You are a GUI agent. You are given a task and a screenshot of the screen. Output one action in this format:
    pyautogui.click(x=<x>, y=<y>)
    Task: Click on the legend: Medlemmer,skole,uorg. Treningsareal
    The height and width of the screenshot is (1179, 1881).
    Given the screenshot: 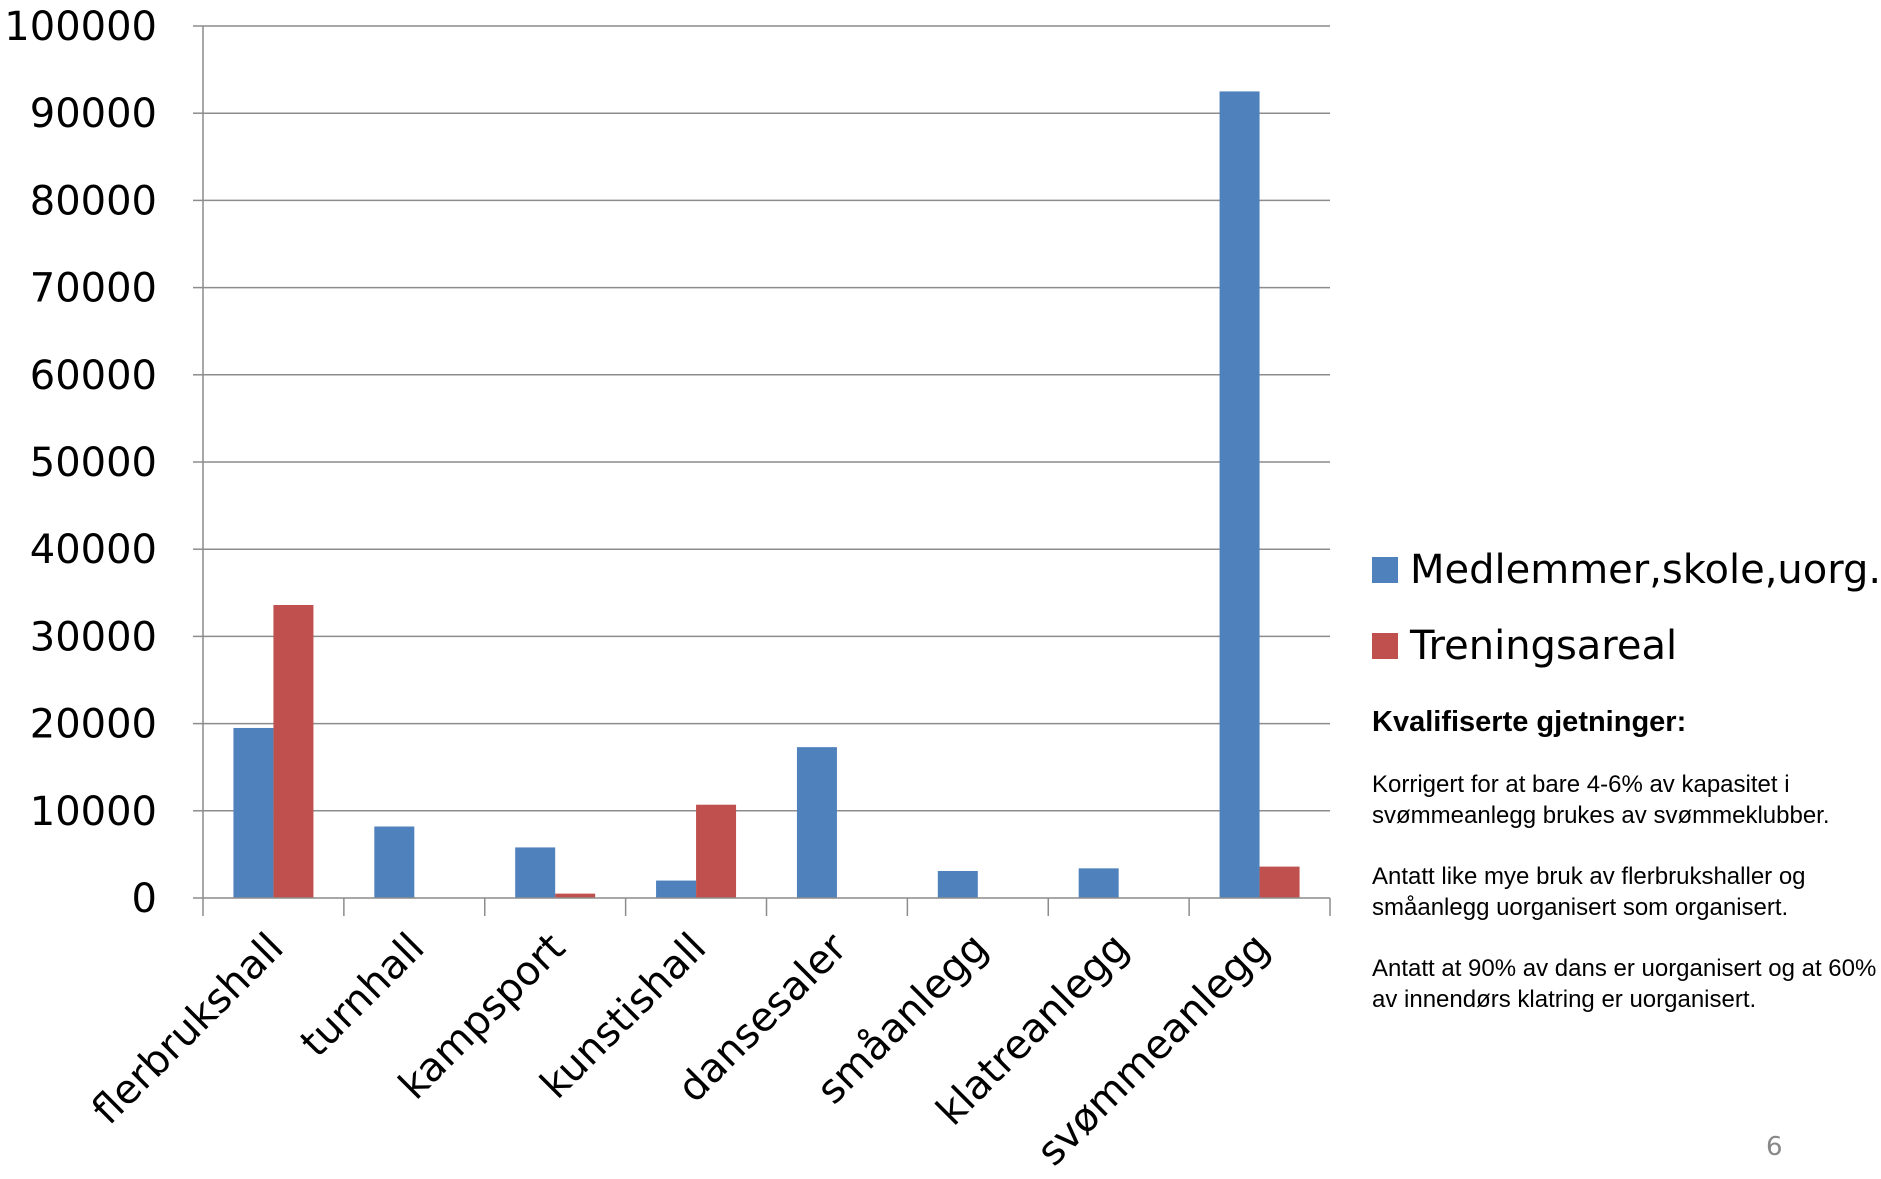 What is the action you would take?
    pyautogui.click(x=1626, y=608)
    